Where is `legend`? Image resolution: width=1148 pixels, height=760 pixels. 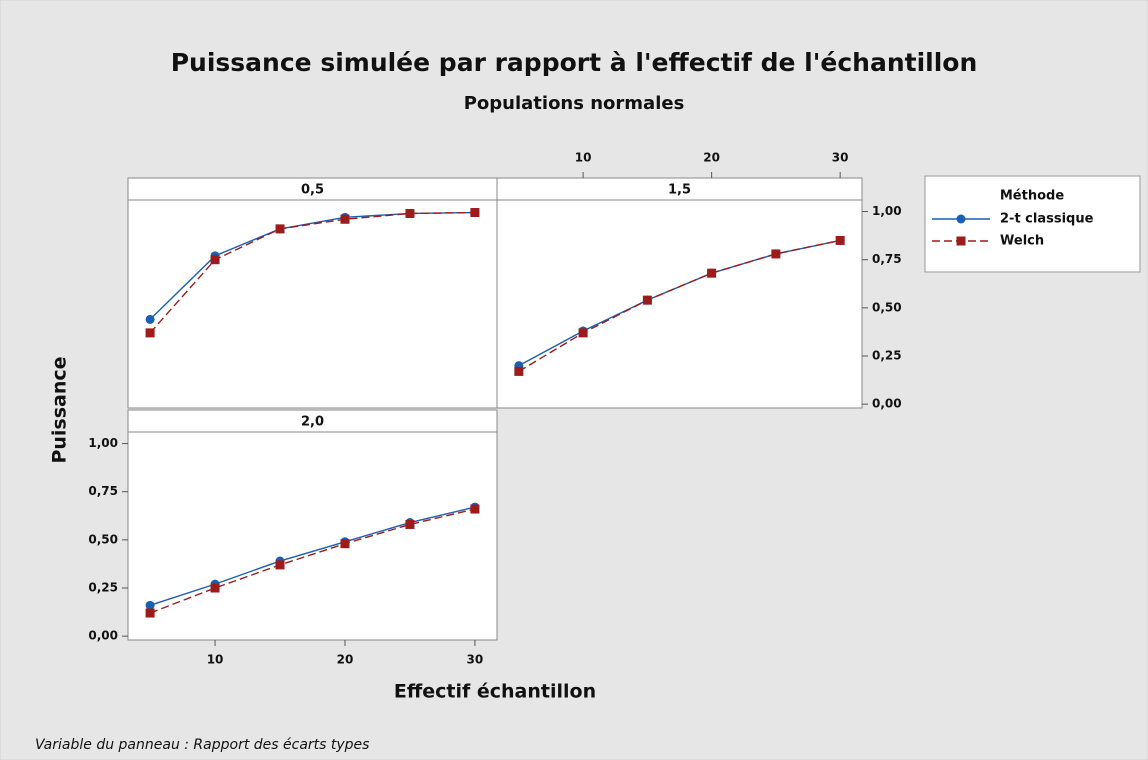
legend is located at coordinates (1032, 224).